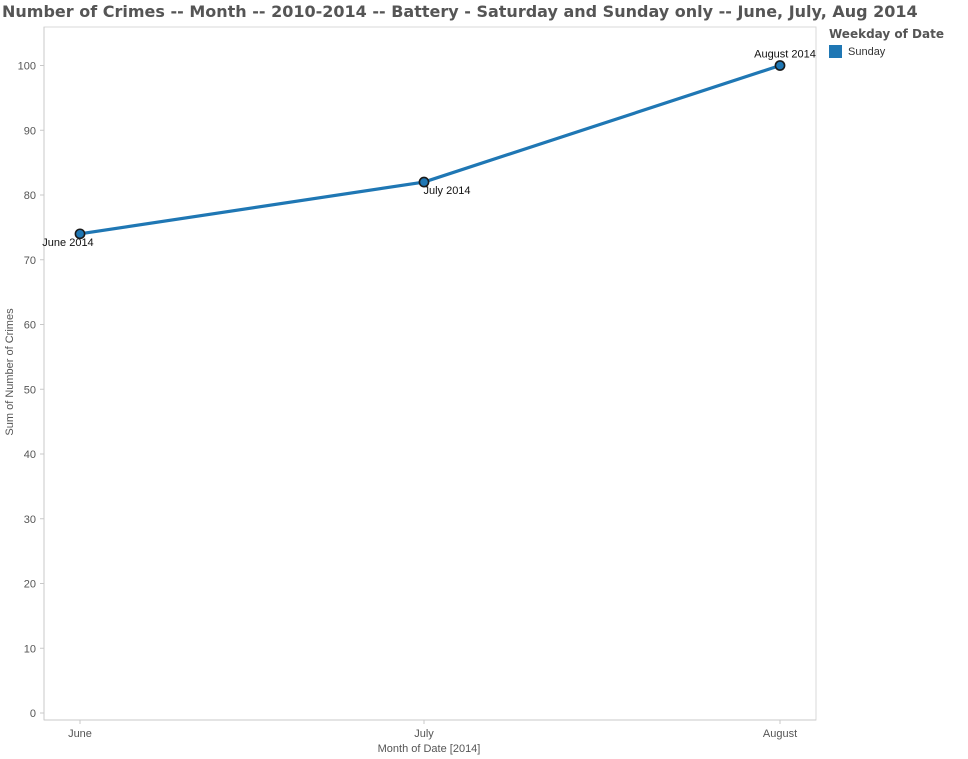 The image size is (968, 759). Describe the element at coordinates (10, 372) in the screenshot. I see `y-axis-label: Sum of Number of Crimes` at that location.